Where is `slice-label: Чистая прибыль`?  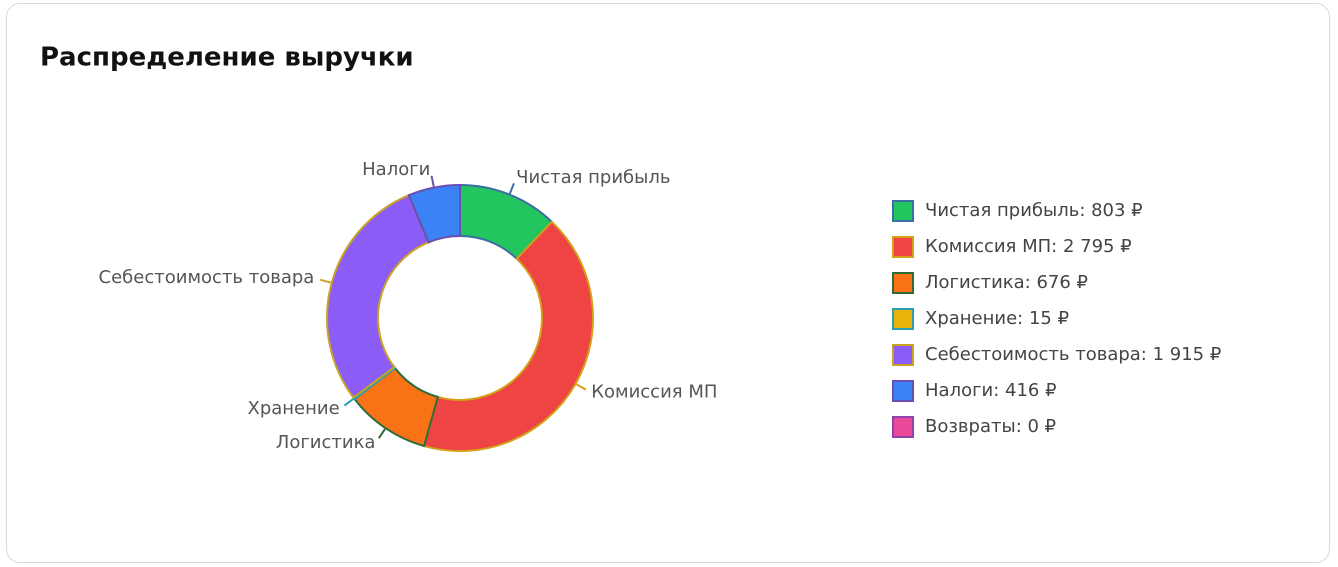 slice-label: Чистая прибыль is located at coordinates (593, 177).